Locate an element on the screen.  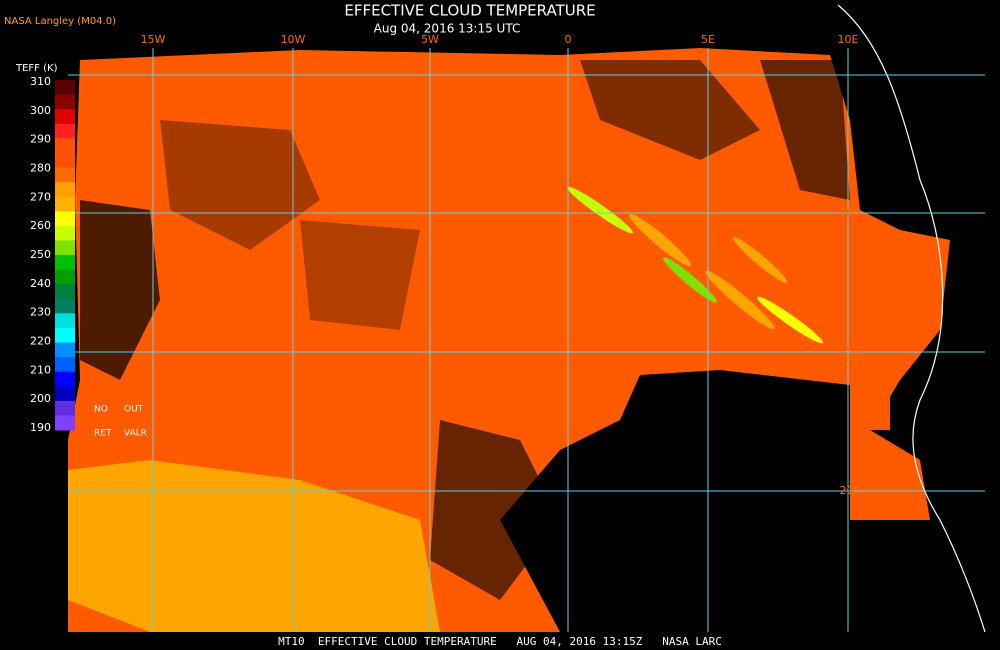
colorbar-tick-label: 250 is located at coordinates (40, 254).